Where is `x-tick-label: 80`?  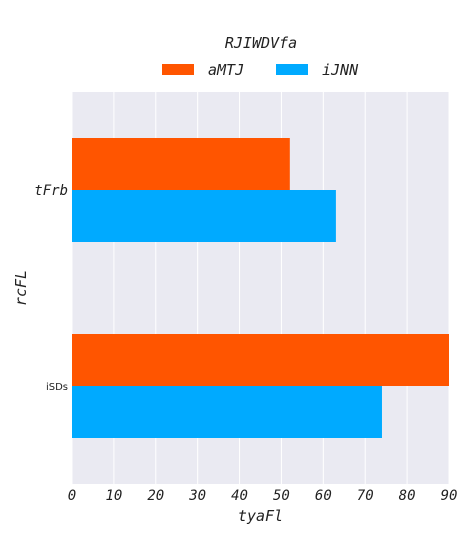
x-tick-label: 80 is located at coordinates (407, 496).